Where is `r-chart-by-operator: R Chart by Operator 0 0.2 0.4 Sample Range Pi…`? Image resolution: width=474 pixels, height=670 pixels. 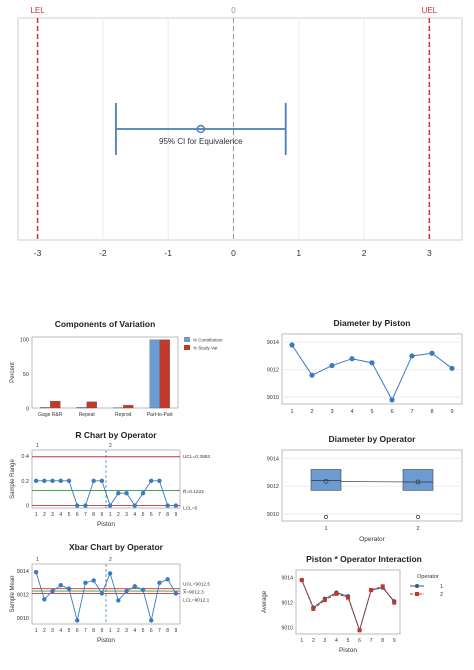 r-chart-by-operator: R Chart by Operator 0 0.2 0.4 Sample Range Pi… is located at coordinates (110, 479).